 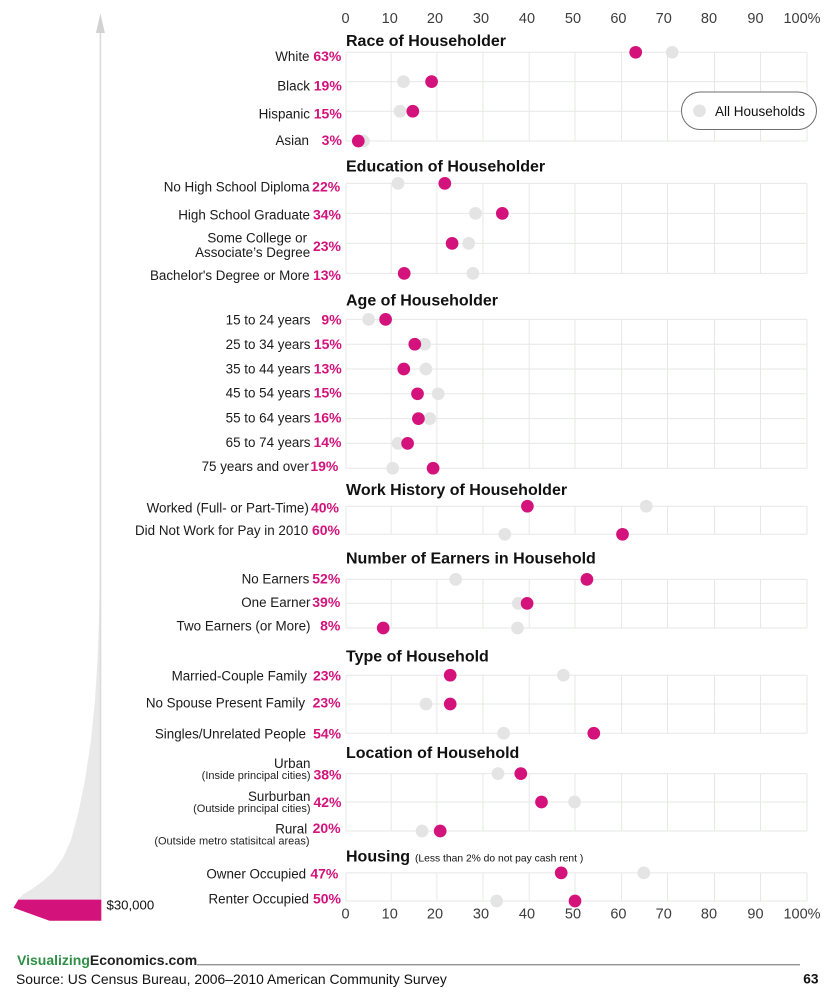 I want to click on svg-text: 63%, so click(x=327, y=56).